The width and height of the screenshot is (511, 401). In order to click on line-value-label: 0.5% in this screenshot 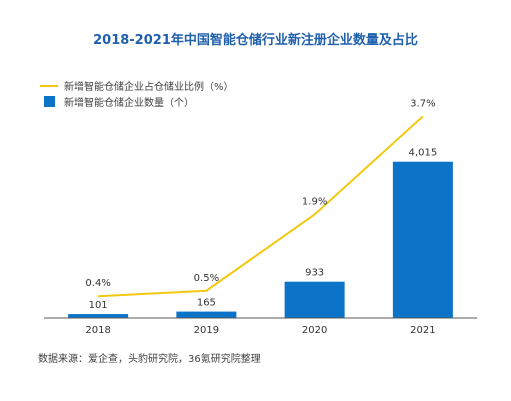, I will do `click(206, 278)`.